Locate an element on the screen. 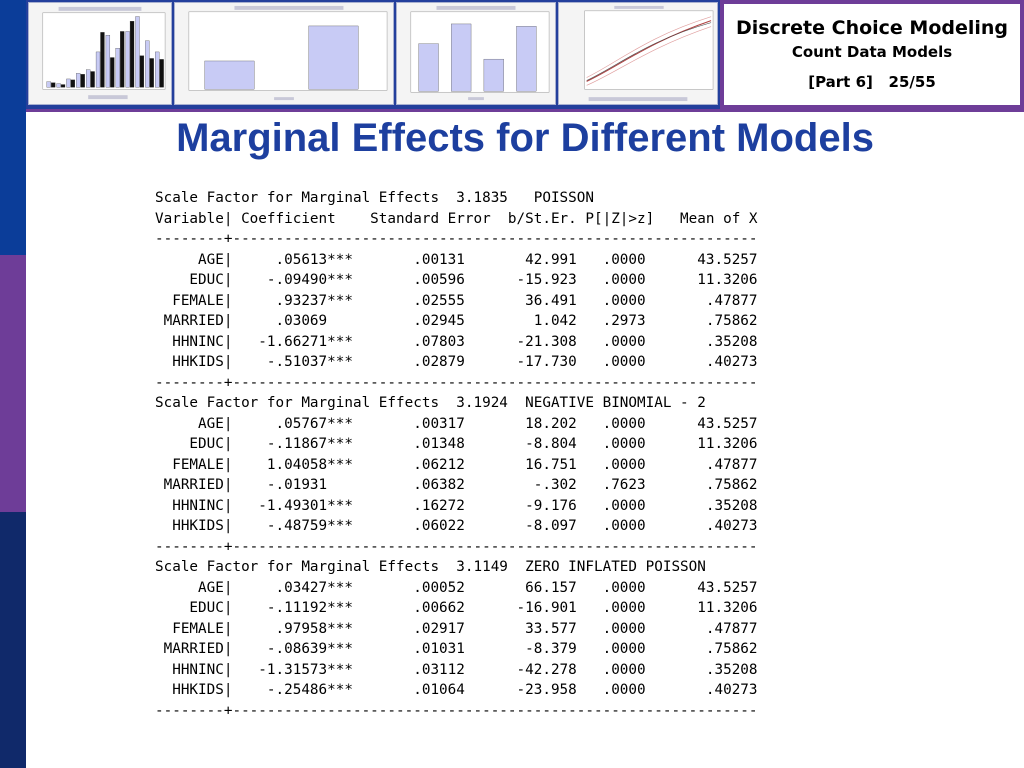  histogram-thumbnail-chart is located at coordinates (100, 53).